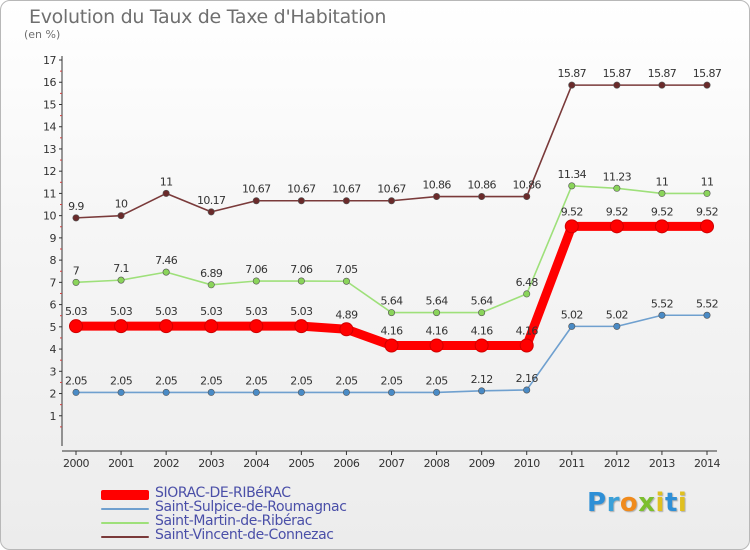 This screenshot has height=550, width=750. What do you see at coordinates (53, 371) in the screenshot?
I see `y-tick-label: 3` at bounding box center [53, 371].